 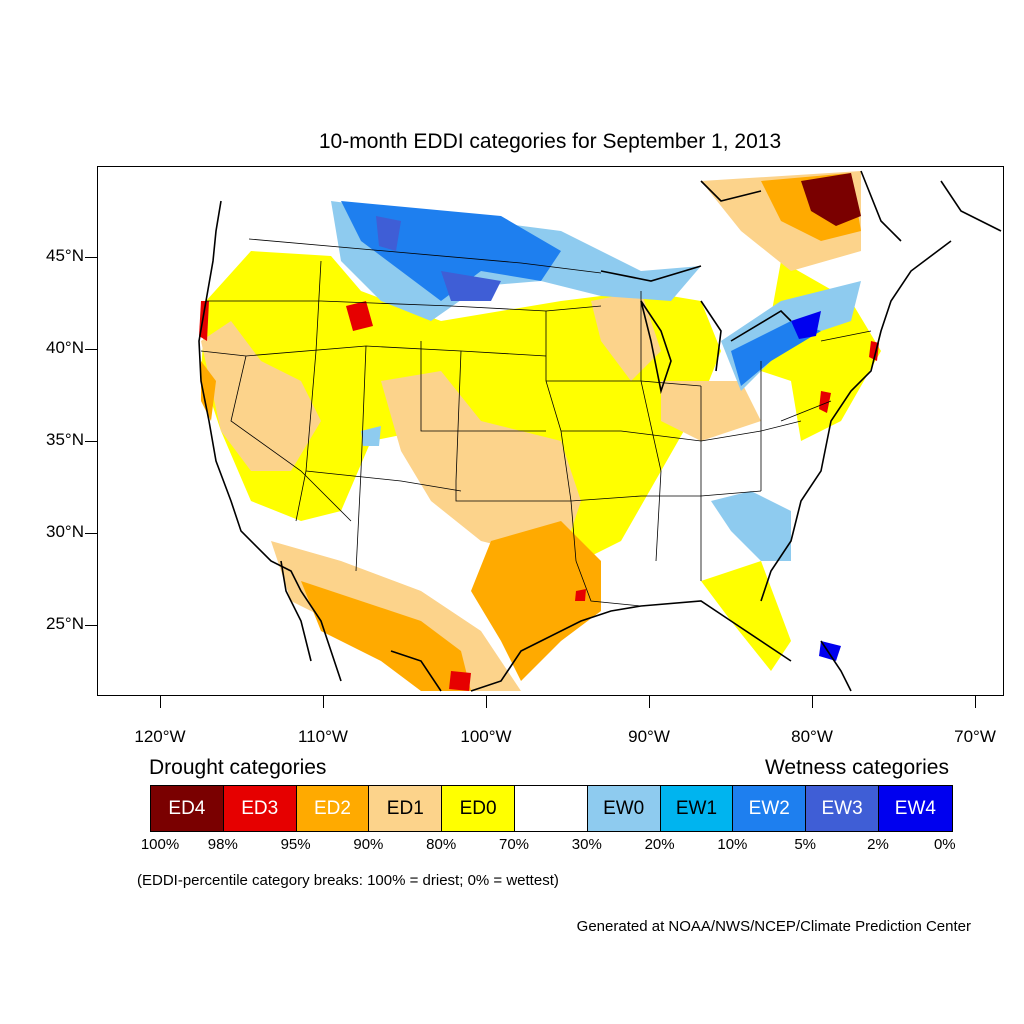 I want to click on legend-box-ed3: ED3, so click(x=260, y=808).